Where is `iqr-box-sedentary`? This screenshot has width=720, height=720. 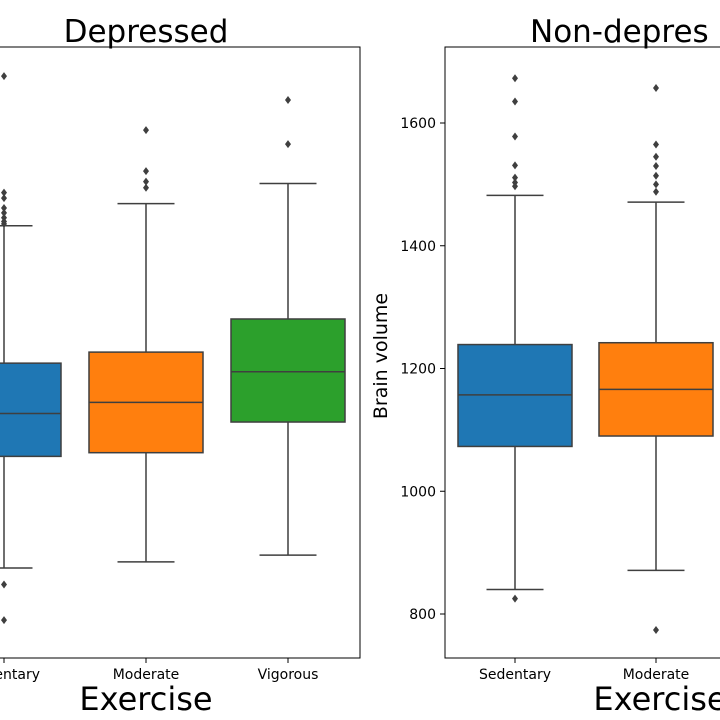 iqr-box-sedentary is located at coordinates (31, 410).